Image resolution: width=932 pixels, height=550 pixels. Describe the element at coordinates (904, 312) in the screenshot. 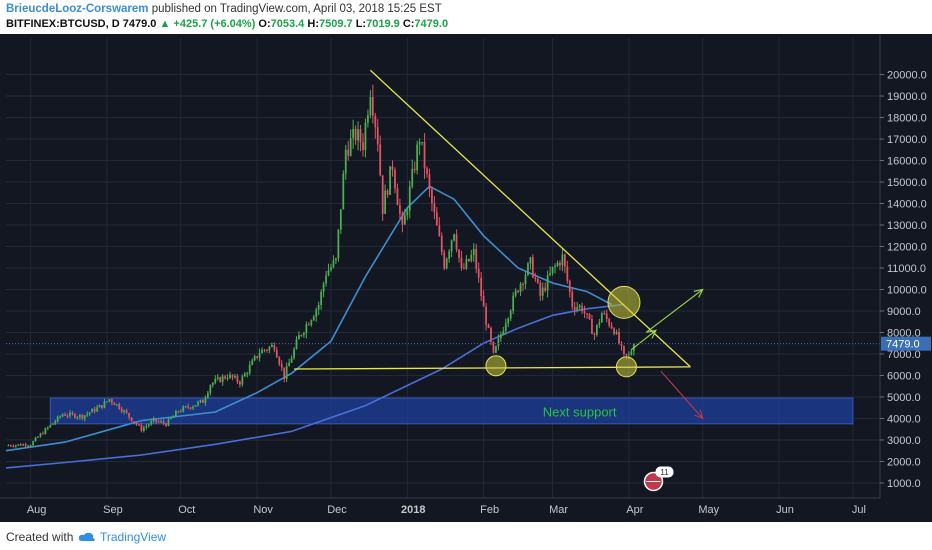

I see `price-tick-label: 9000.0` at that location.